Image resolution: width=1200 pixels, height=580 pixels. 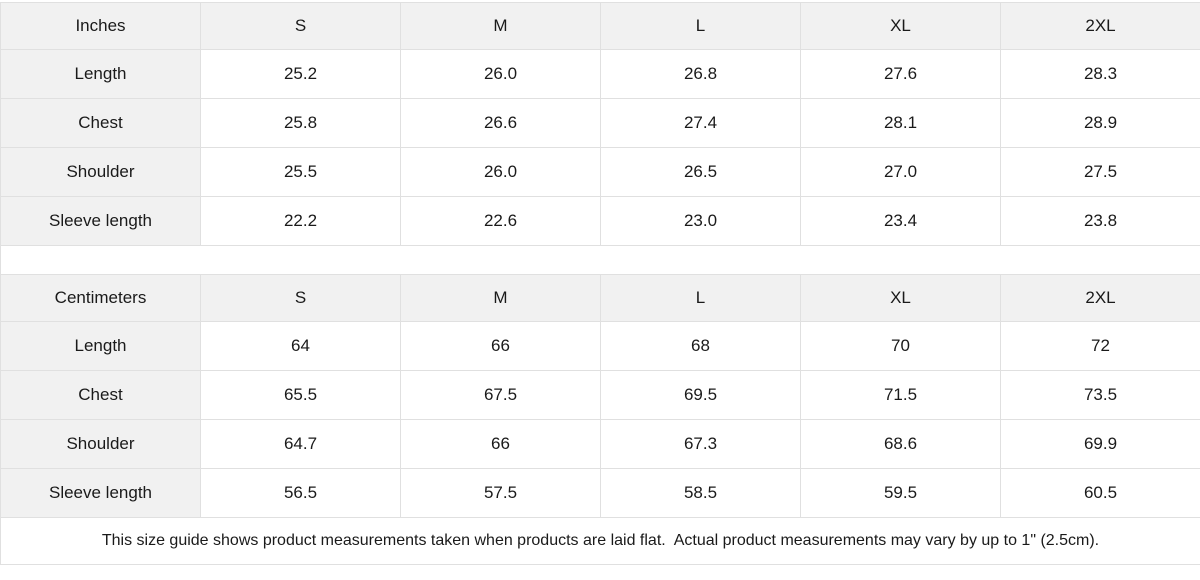 What do you see at coordinates (300, 172) in the screenshot?
I see `measurement-value: 25.5` at bounding box center [300, 172].